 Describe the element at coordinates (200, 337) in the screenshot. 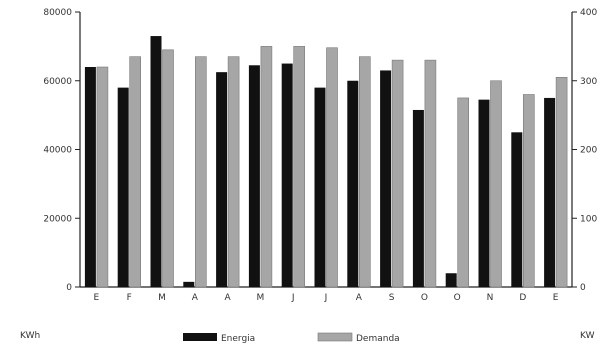

I see `legend-energia-swatch` at that location.